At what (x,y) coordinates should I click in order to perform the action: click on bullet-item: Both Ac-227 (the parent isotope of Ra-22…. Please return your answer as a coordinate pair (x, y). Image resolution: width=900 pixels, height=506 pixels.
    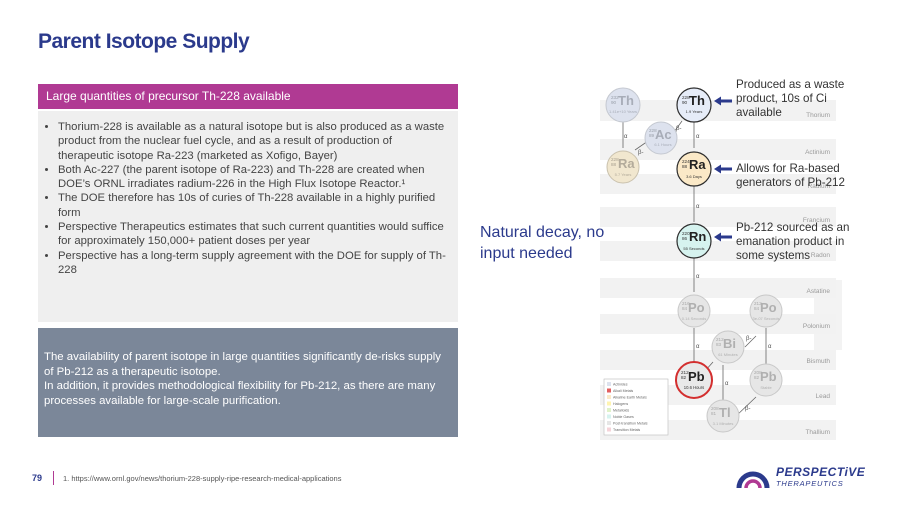
    Looking at the image, I should click on (254, 177).